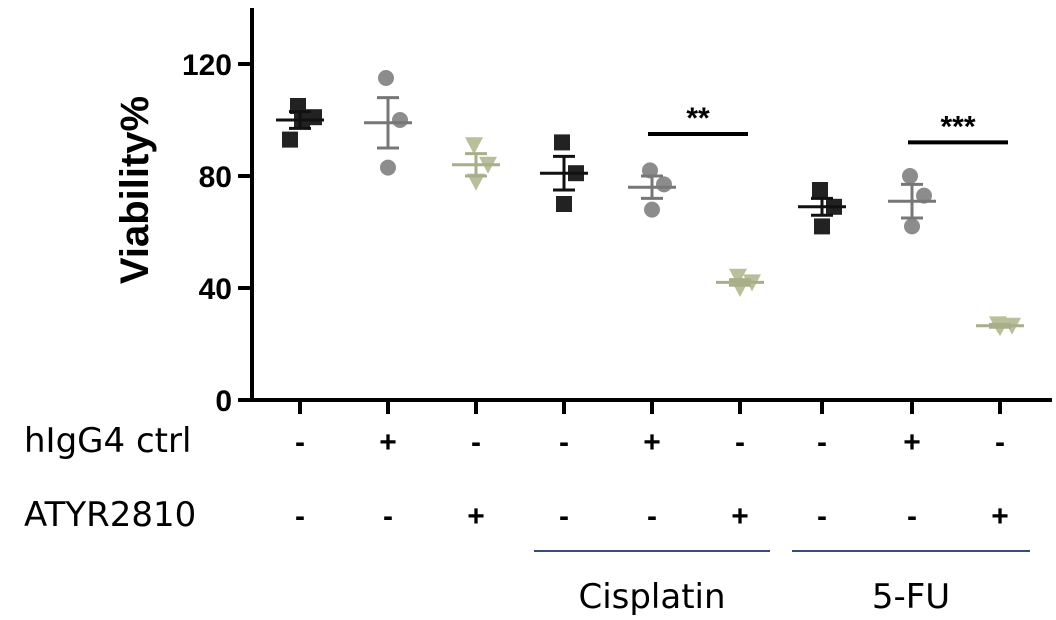 The width and height of the screenshot is (1056, 620). Describe the element at coordinates (651, 597) in the screenshot. I see `group-label: Cisplatin` at that location.